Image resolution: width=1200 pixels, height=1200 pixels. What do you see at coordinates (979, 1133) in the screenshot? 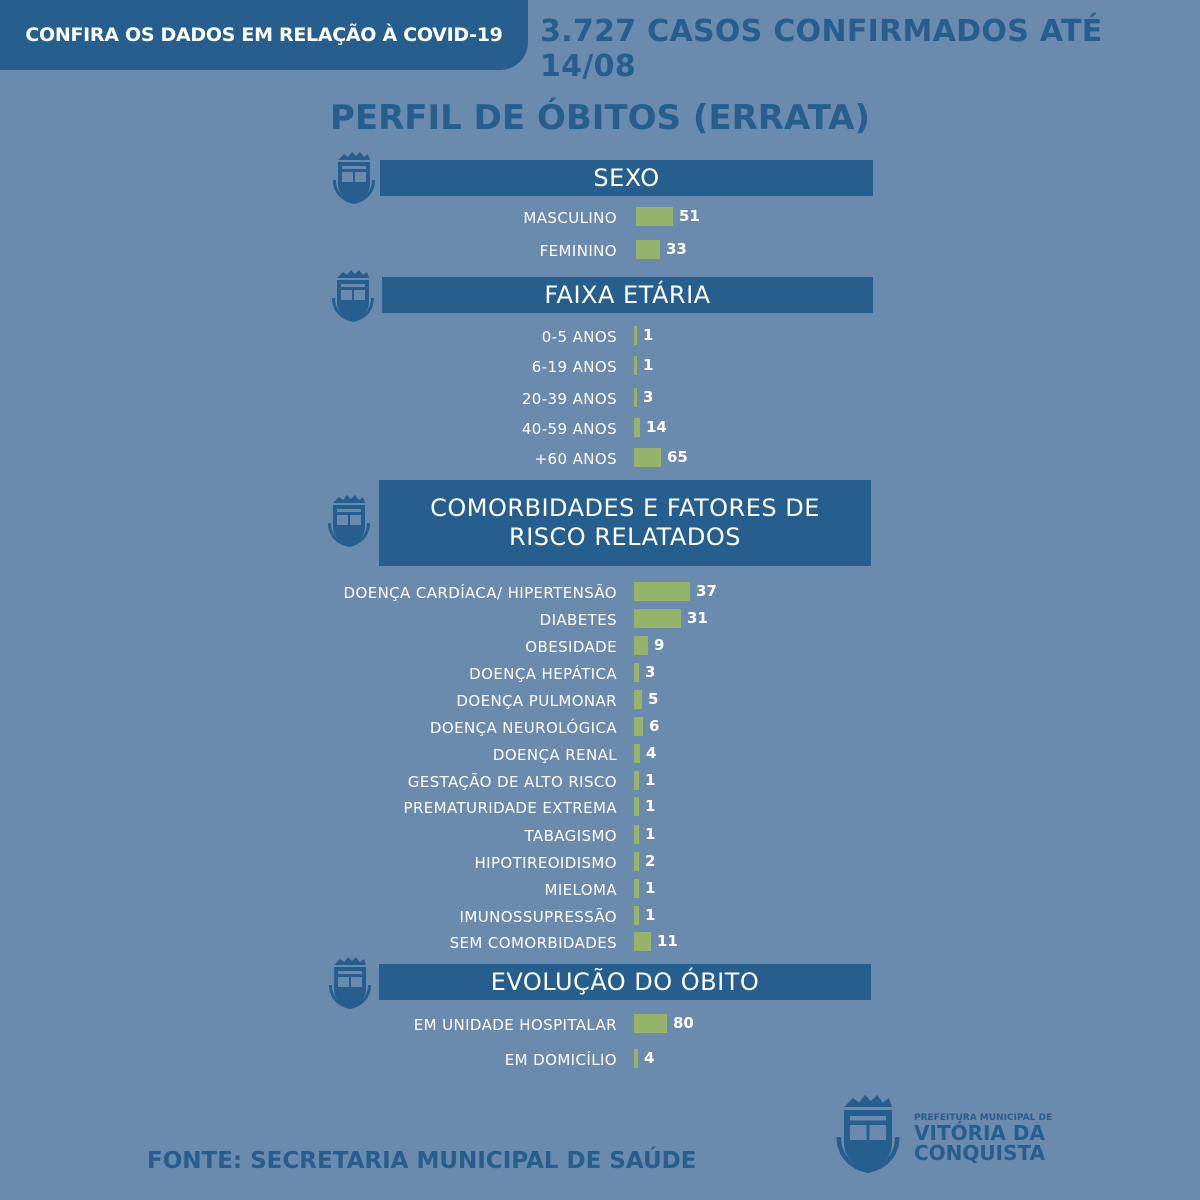
I see `logo-line2: VITÓRIA DA` at bounding box center [979, 1133].